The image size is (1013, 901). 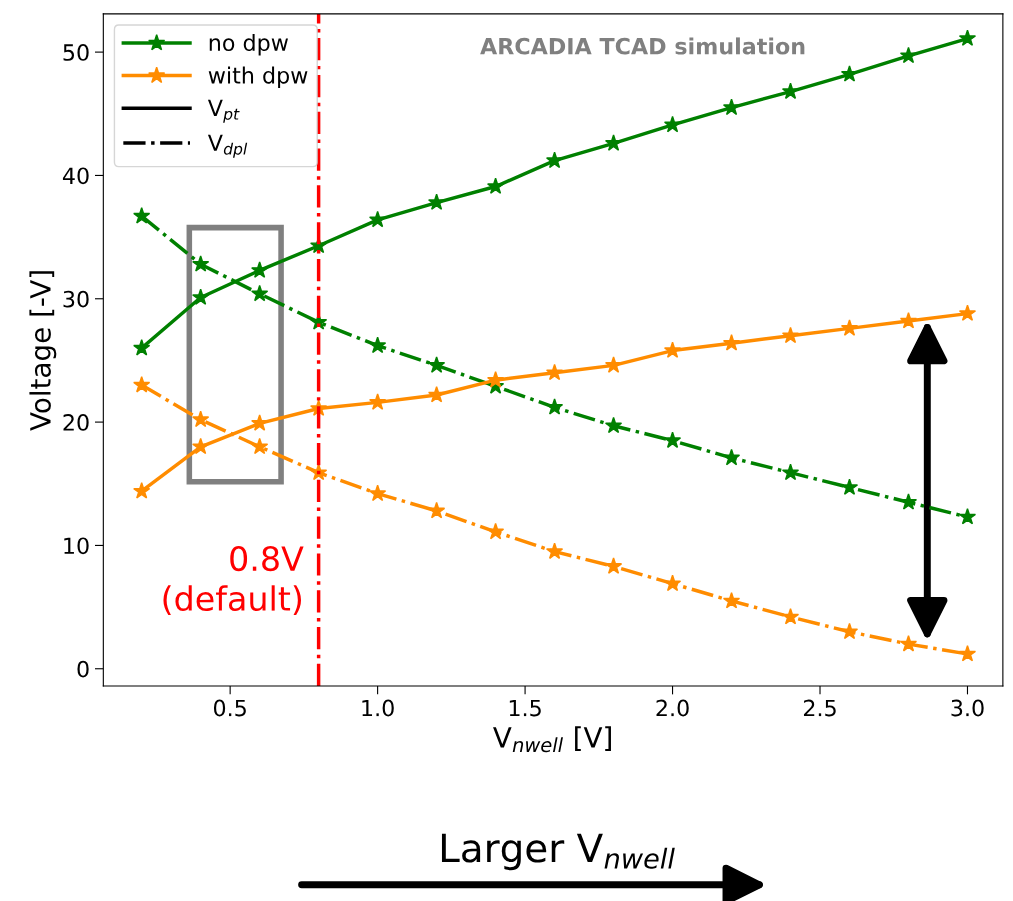 I want to click on text: Larger V$_{nwell}$, so click(x=558, y=852).